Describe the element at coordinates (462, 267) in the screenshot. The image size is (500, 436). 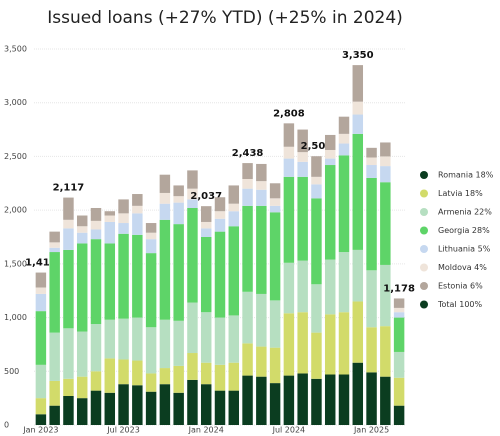
I see `legend-label: Moldova 4%` at that location.